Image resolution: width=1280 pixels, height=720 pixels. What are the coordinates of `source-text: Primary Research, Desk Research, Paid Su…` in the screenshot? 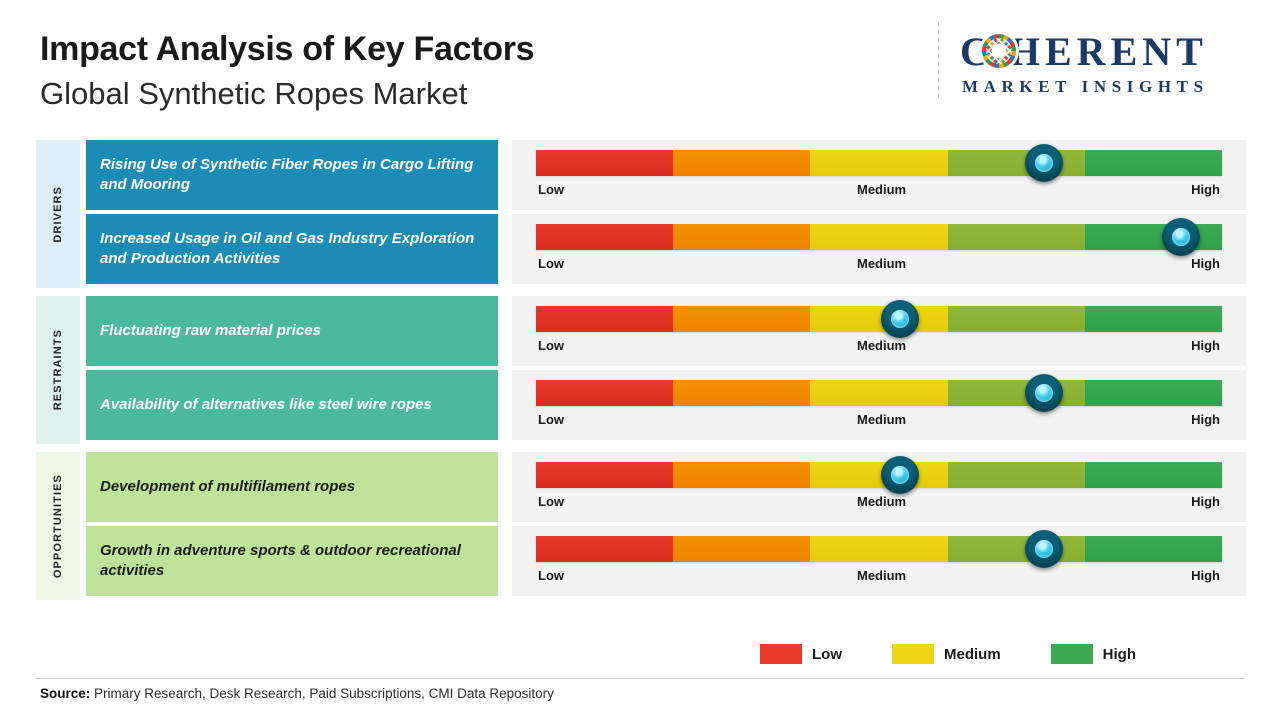 It's located at (322, 693).